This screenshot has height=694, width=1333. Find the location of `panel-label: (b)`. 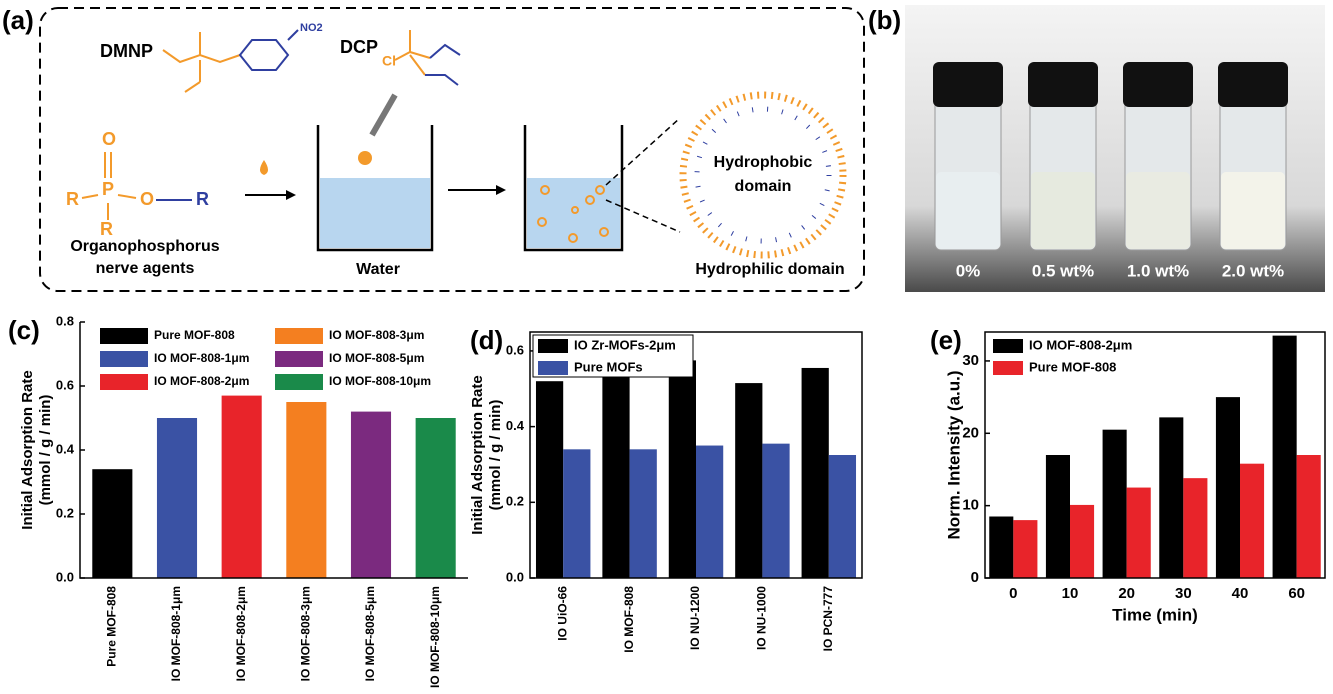

panel-label: (b) is located at coordinates (884, 20).